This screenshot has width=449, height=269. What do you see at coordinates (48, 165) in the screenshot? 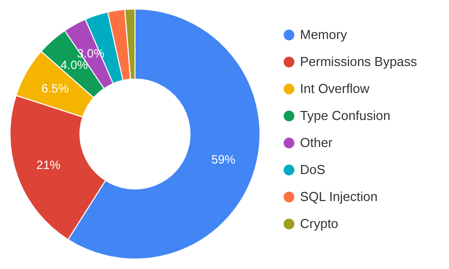
I see `data-label: 21%` at bounding box center [48, 165].